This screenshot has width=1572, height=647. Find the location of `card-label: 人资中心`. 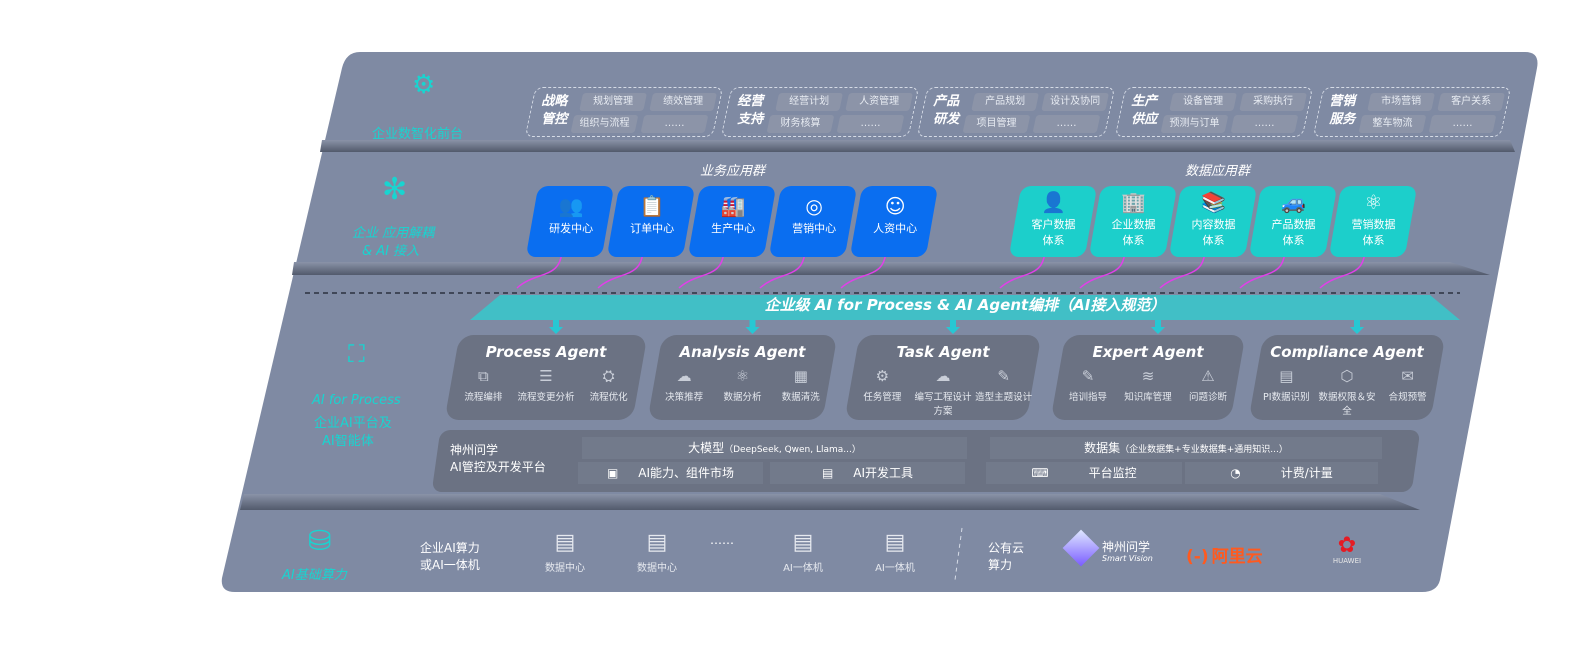

card-label: 人资中心 is located at coordinates (895, 228).